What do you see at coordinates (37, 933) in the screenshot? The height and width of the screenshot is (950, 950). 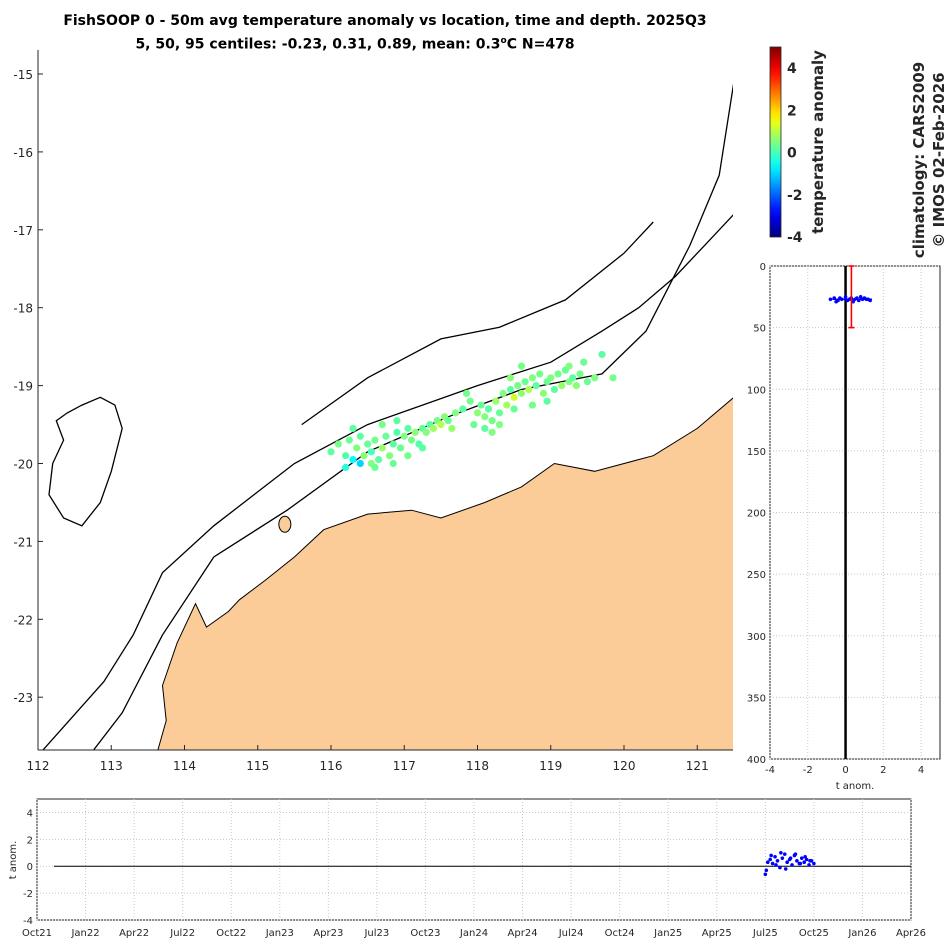 I see `ts-x-tick-0: Oct21` at bounding box center [37, 933].